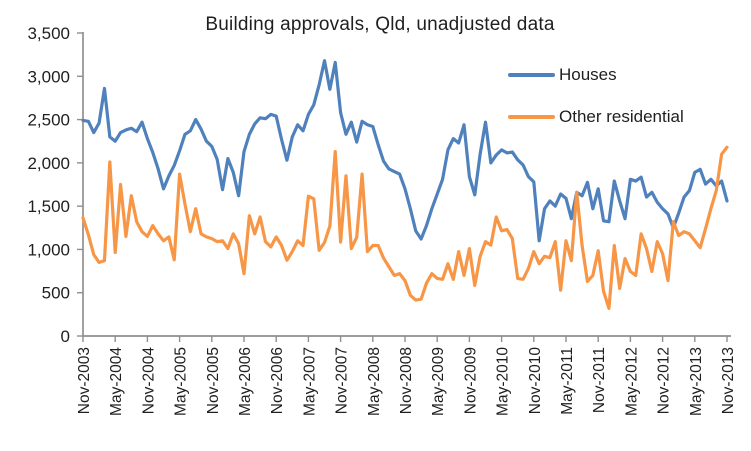 The width and height of the screenshot is (751, 451). I want to click on x-tick-label: May-2007, so click(309, 381).